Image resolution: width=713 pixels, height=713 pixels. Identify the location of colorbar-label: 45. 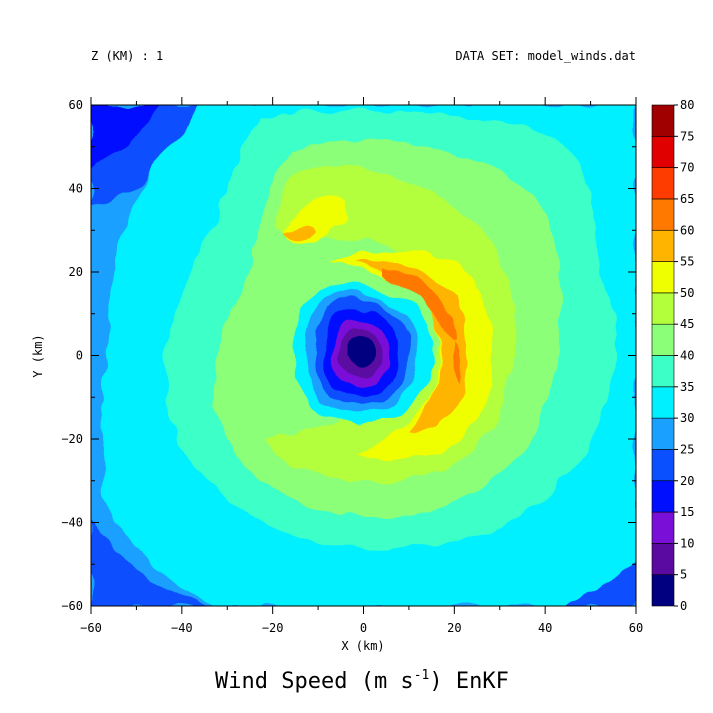
(687, 324).